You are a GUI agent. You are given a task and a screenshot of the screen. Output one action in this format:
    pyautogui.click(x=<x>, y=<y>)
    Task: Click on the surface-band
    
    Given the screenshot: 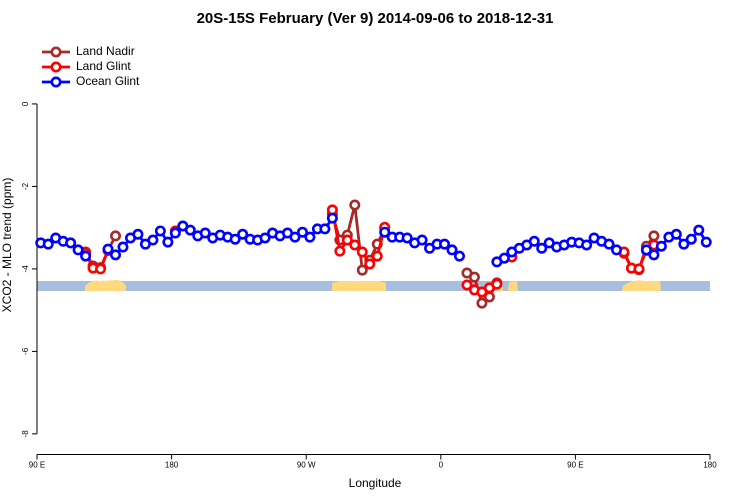 What is the action you would take?
    pyautogui.click(x=373, y=285)
    